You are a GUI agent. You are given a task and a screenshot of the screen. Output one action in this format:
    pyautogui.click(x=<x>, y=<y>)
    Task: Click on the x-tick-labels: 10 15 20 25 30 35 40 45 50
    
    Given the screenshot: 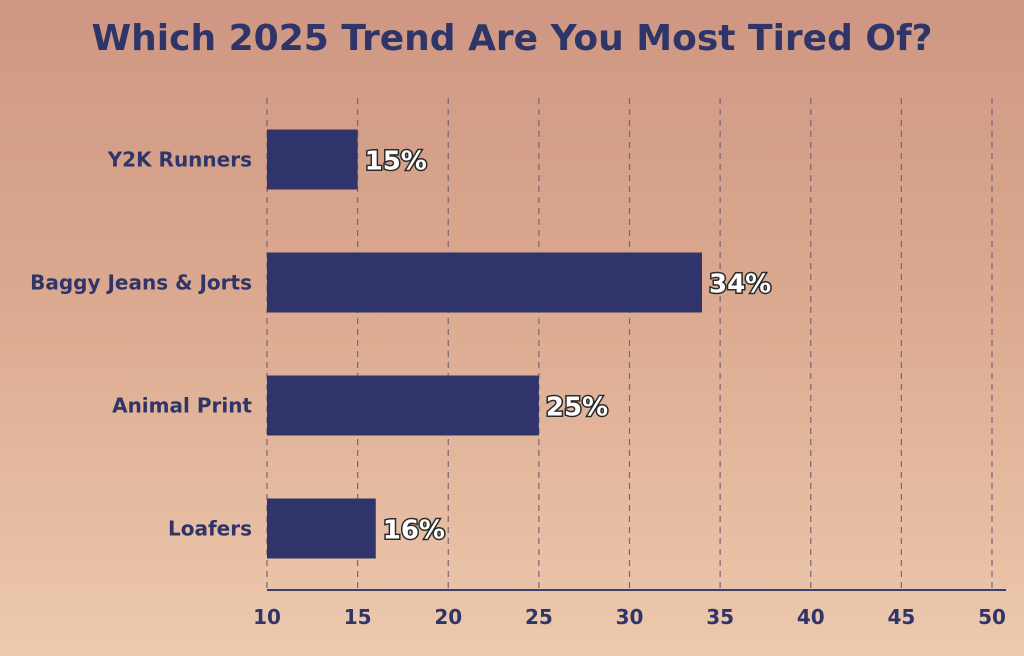 What is the action you would take?
    pyautogui.click(x=629, y=617)
    